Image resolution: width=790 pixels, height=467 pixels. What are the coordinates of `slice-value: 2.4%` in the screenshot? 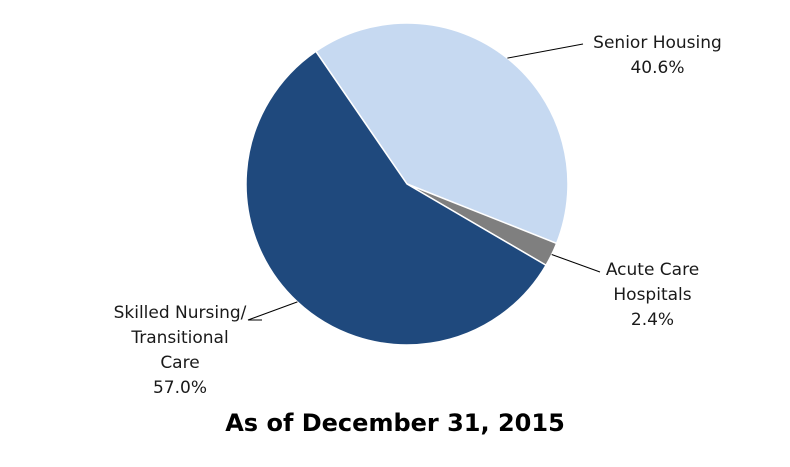 It's located at (652, 320).